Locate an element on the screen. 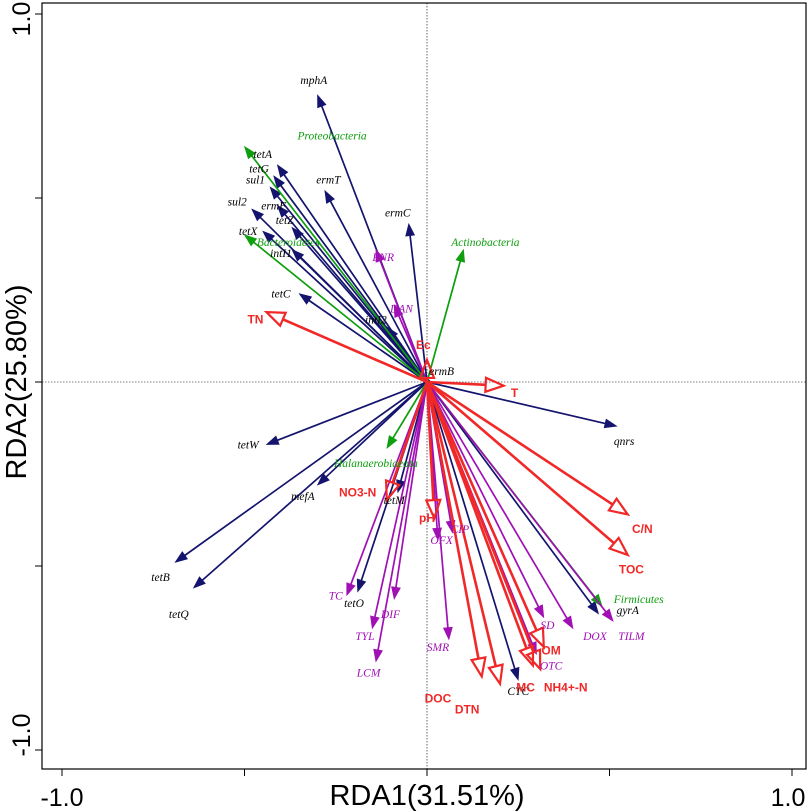  label-halanaerobiaeota: Halanaerobiaeota is located at coordinates (375, 464).